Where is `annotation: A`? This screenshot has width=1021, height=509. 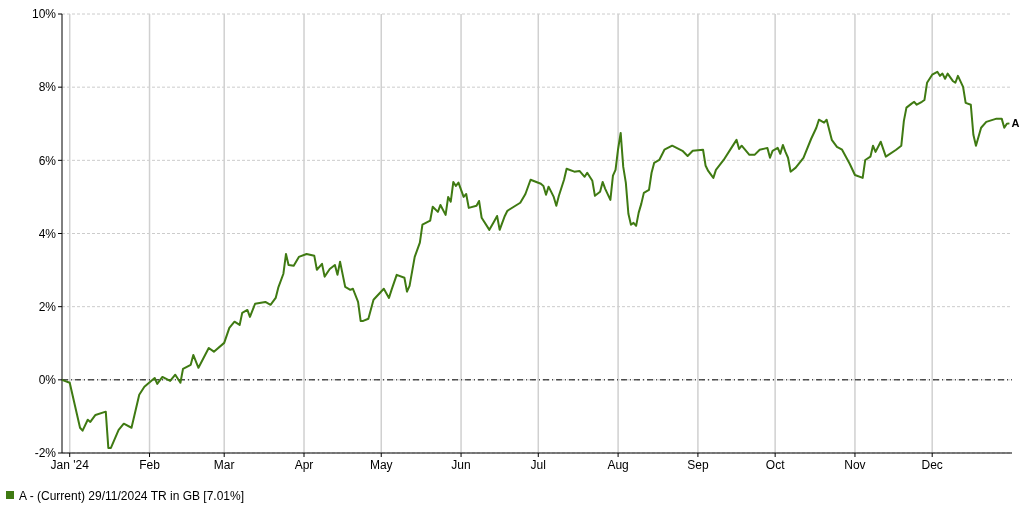
annotation: A is located at coordinates (1015, 123).